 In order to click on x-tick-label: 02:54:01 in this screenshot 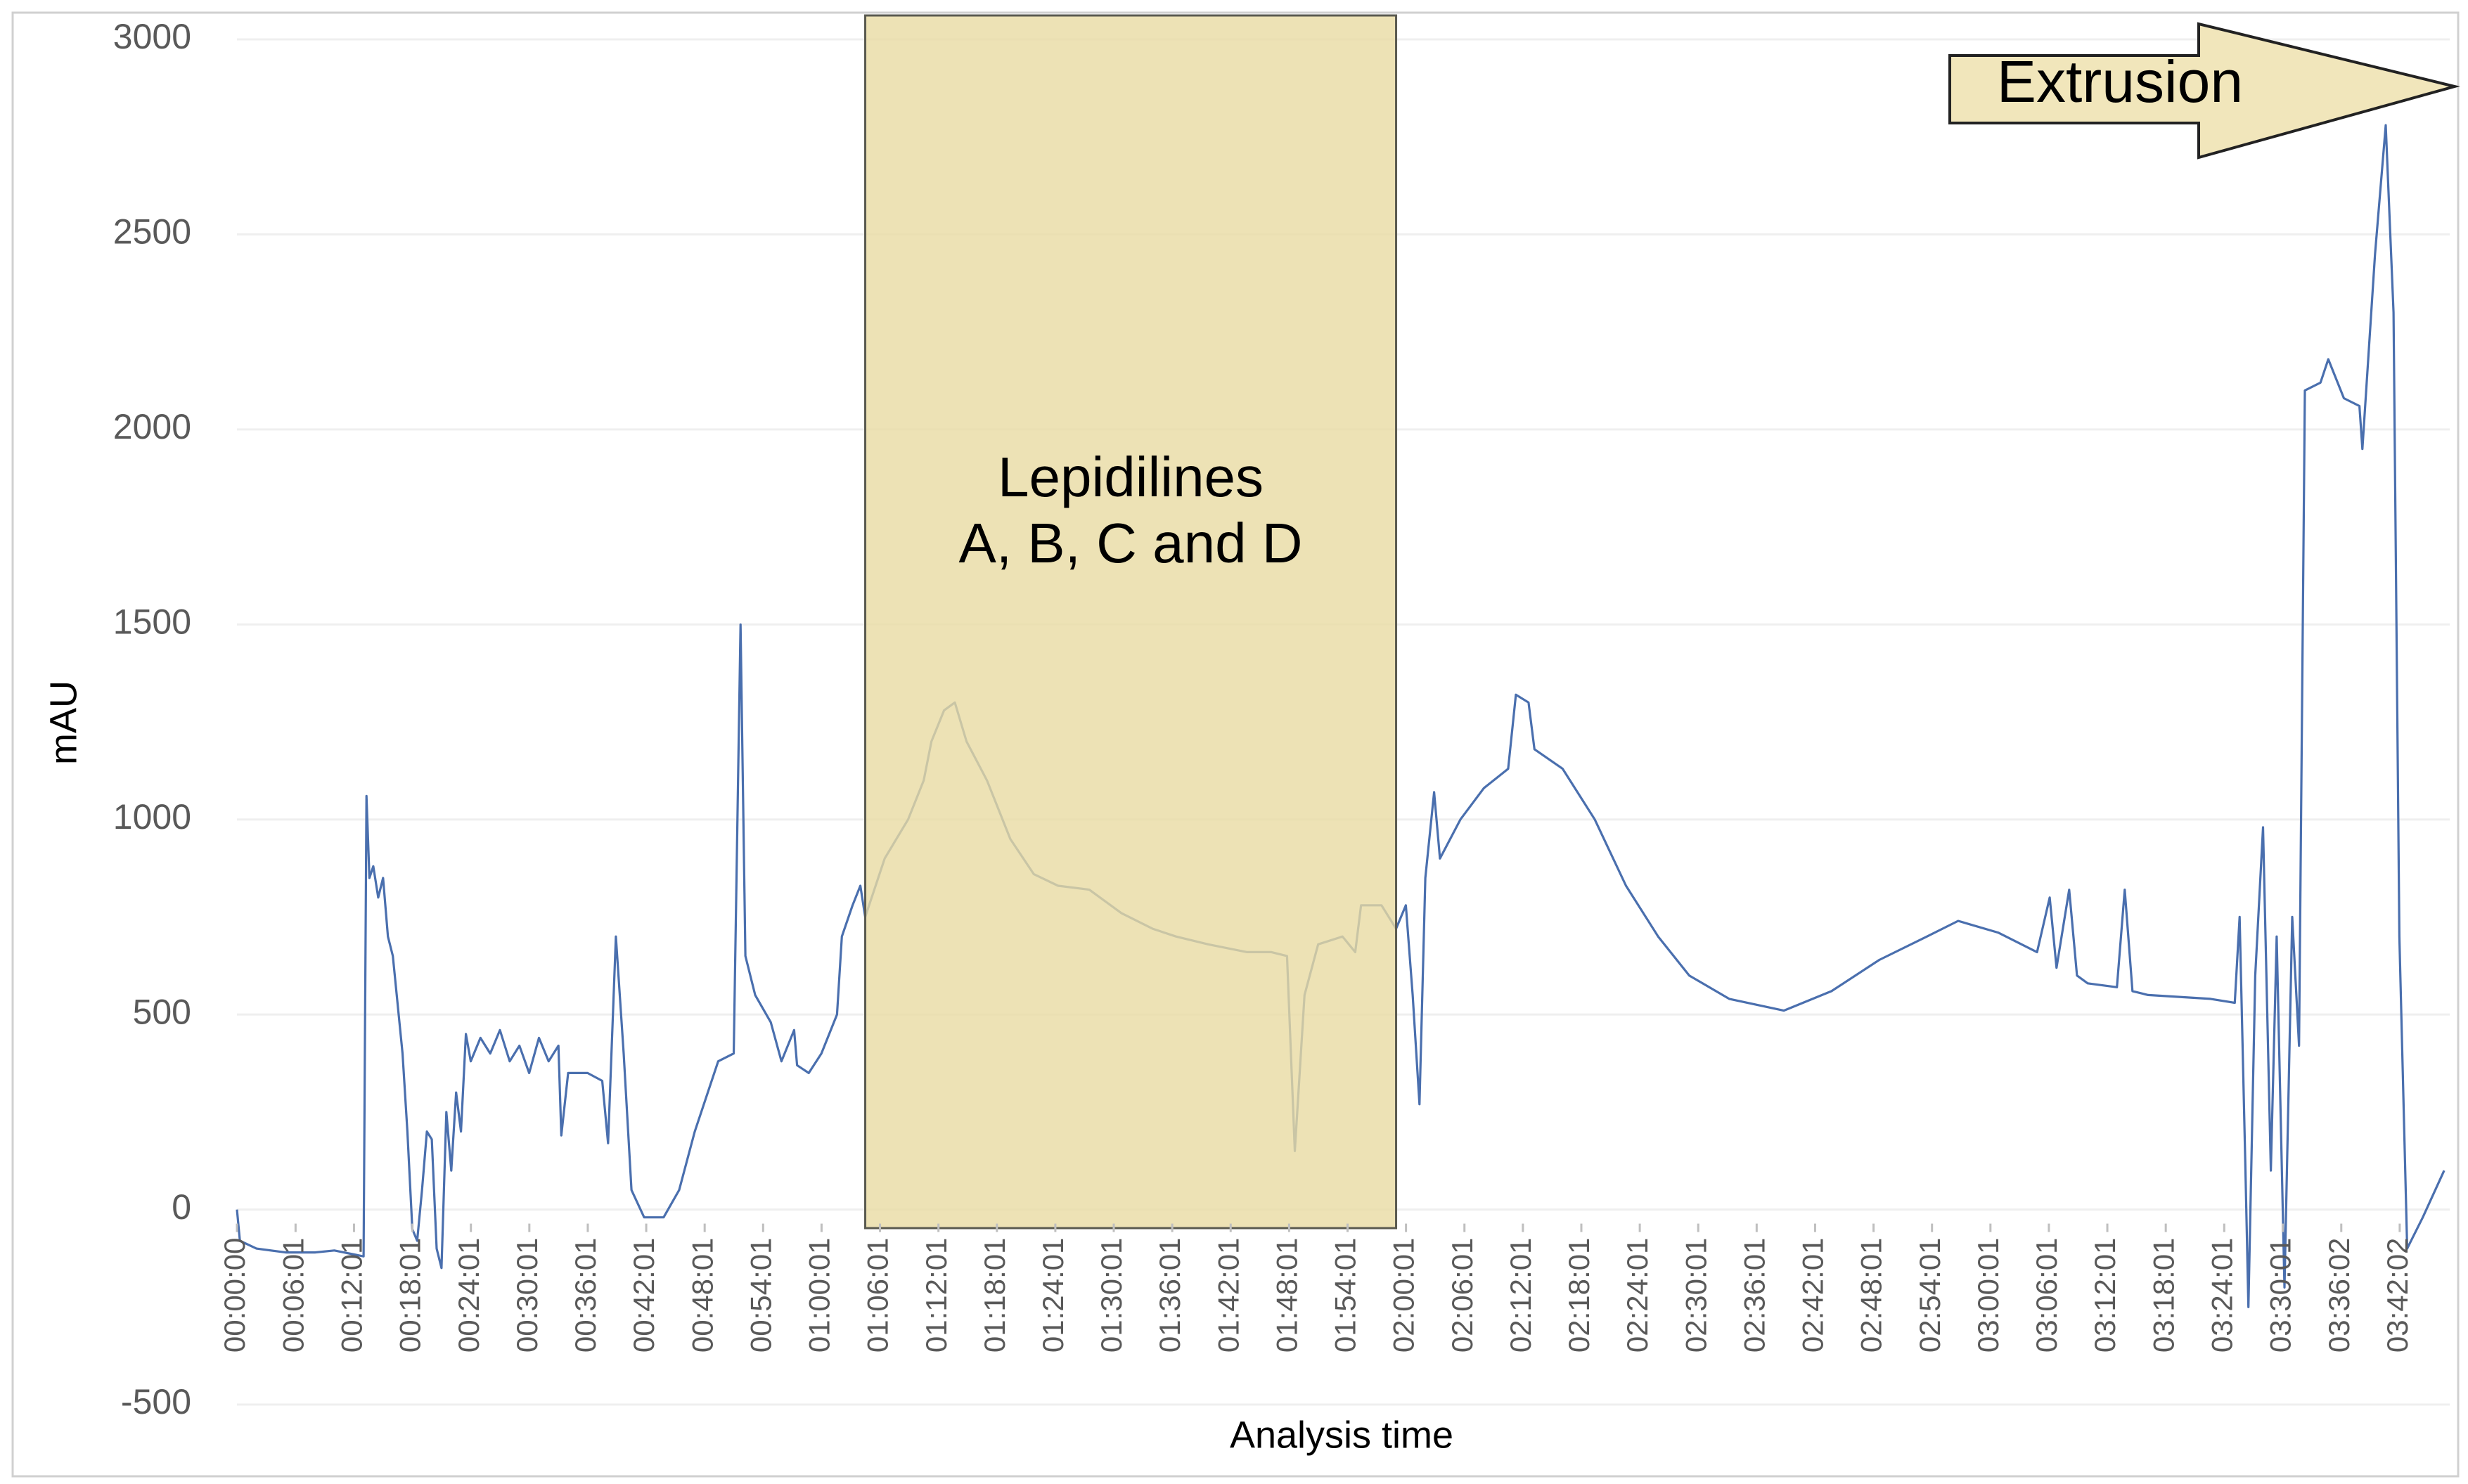, I will do `click(1929, 1295)`.